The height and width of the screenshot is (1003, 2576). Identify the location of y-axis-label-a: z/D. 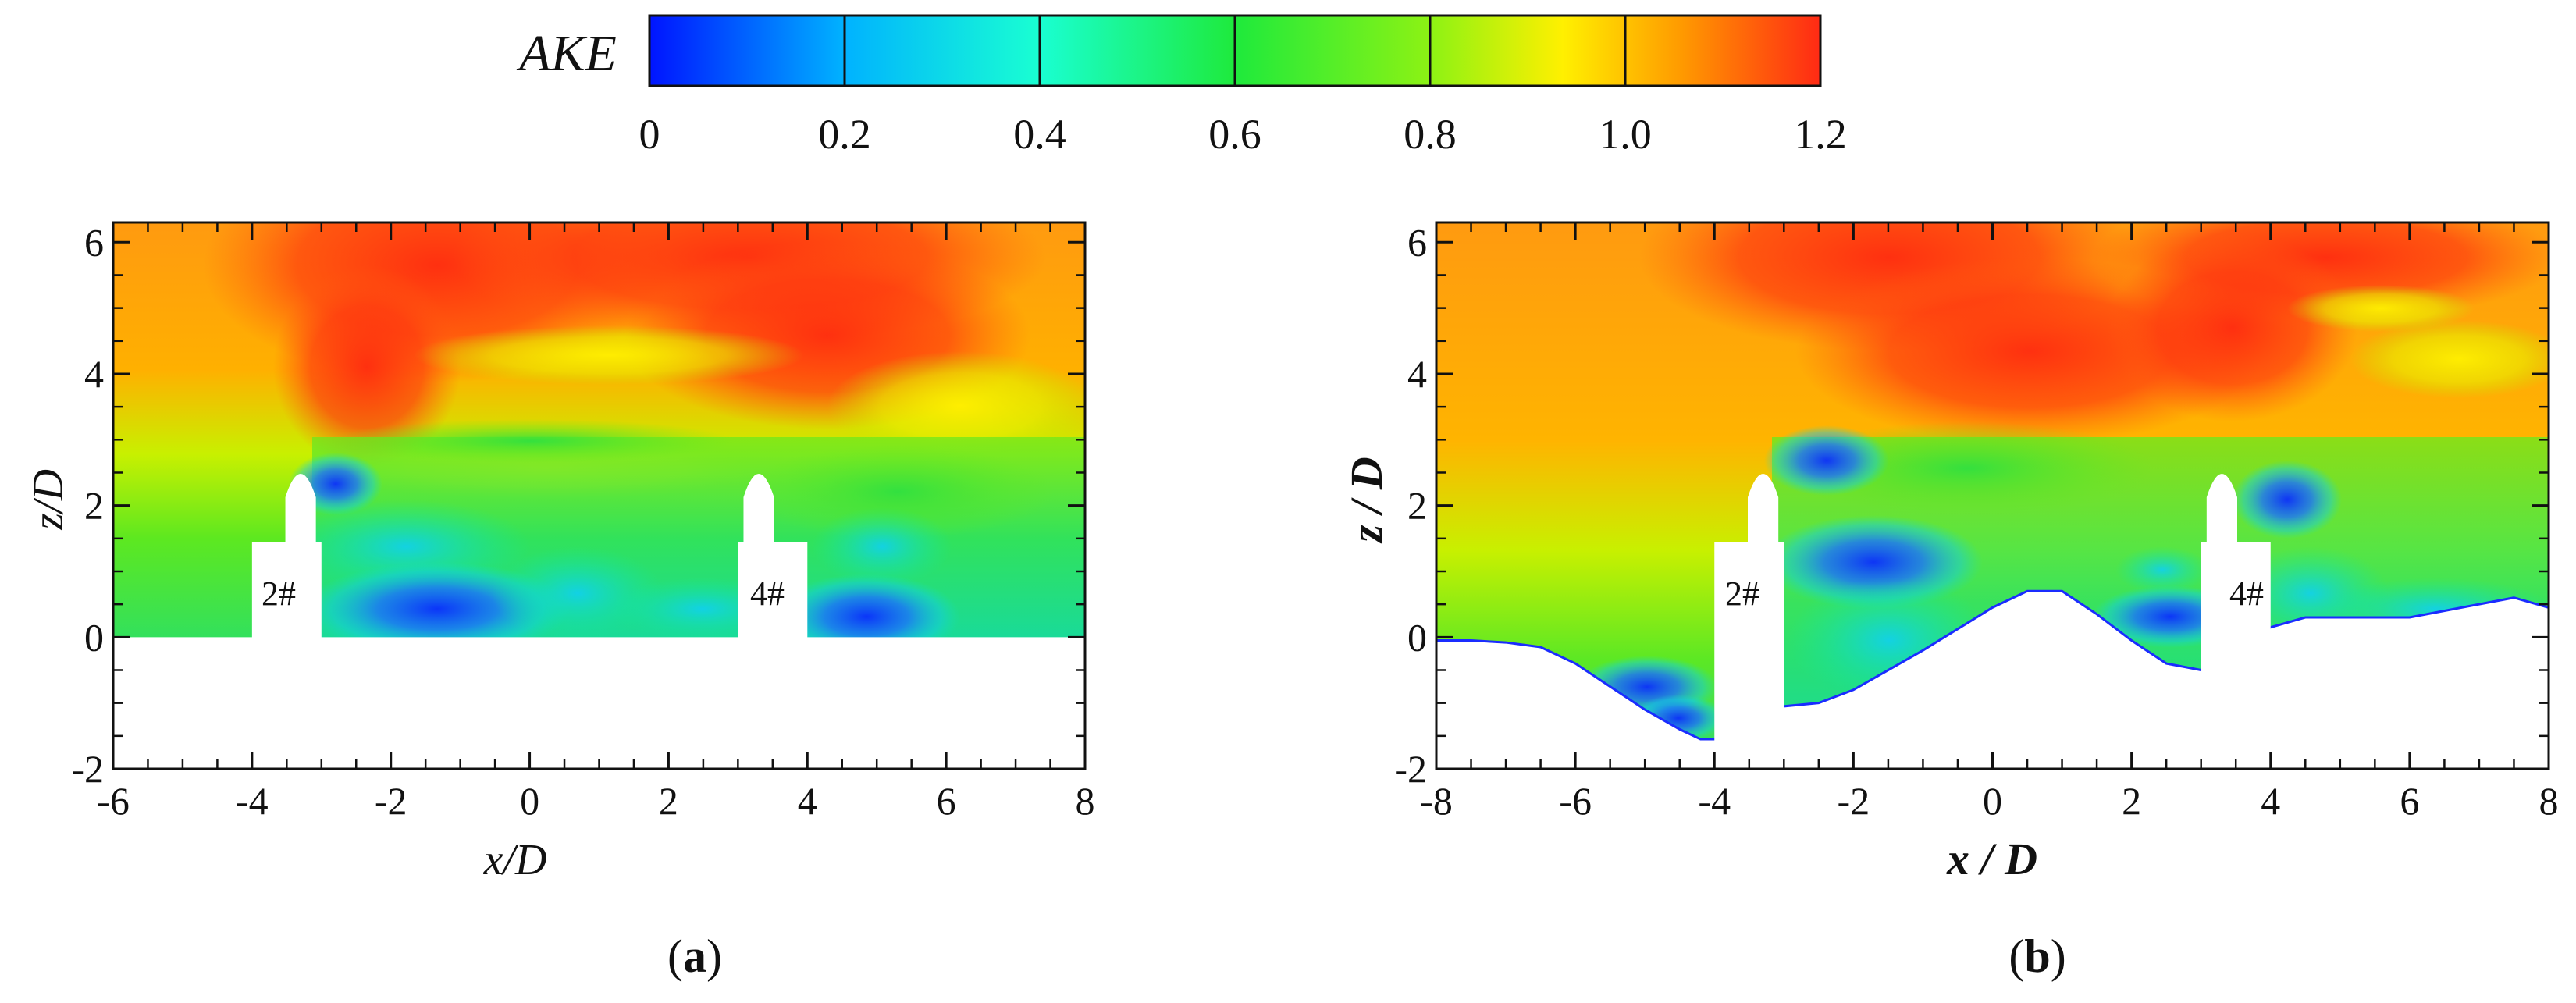
(48, 500).